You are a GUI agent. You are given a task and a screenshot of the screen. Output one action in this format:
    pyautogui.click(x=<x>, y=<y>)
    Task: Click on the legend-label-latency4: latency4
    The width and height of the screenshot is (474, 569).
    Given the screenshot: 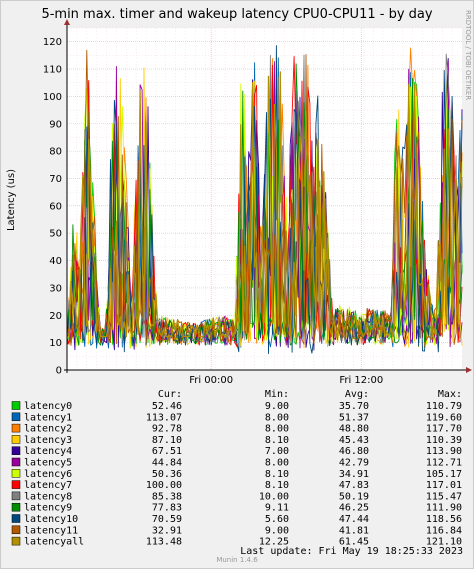 What is the action you would take?
    pyautogui.click(x=48, y=451)
    